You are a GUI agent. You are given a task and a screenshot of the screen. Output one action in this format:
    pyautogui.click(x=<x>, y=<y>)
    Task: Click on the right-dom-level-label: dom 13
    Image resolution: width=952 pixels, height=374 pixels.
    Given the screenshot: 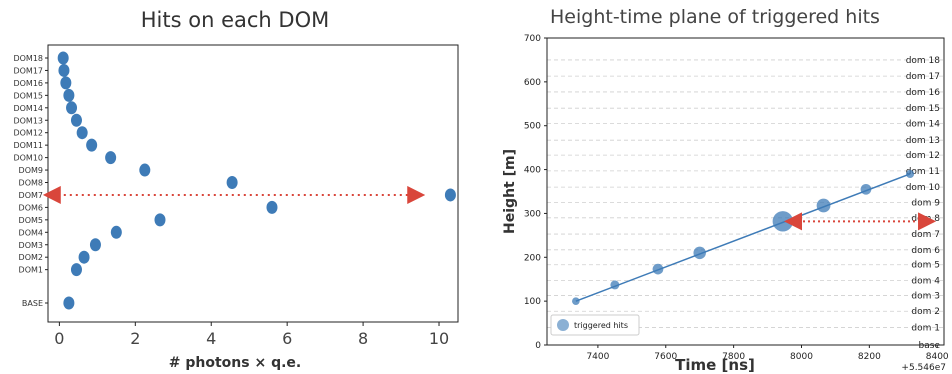 What is the action you would take?
    pyautogui.click(x=923, y=141)
    